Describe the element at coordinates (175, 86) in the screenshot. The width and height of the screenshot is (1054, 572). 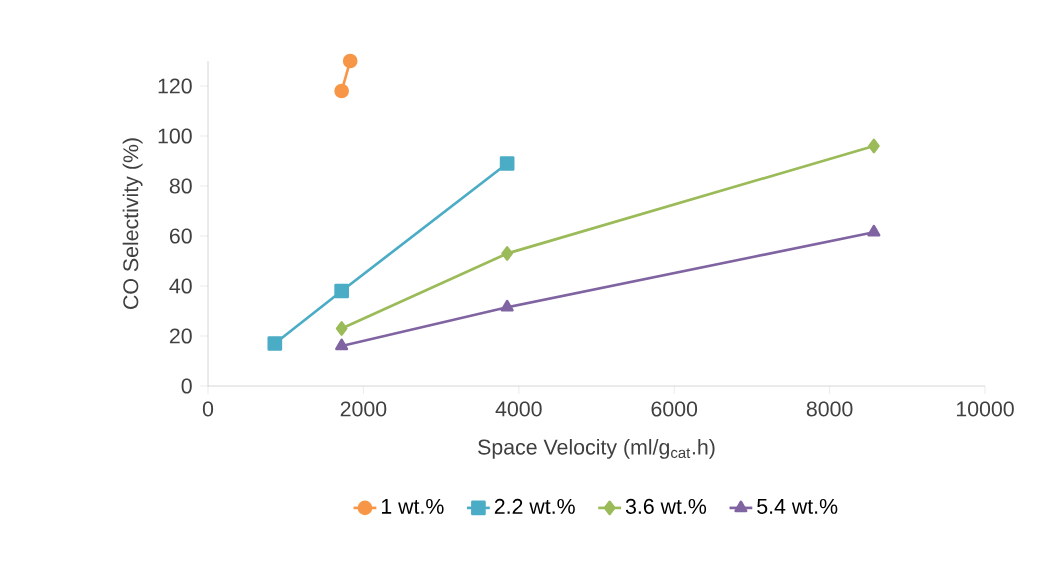
I see `y-tick-label: 120` at that location.